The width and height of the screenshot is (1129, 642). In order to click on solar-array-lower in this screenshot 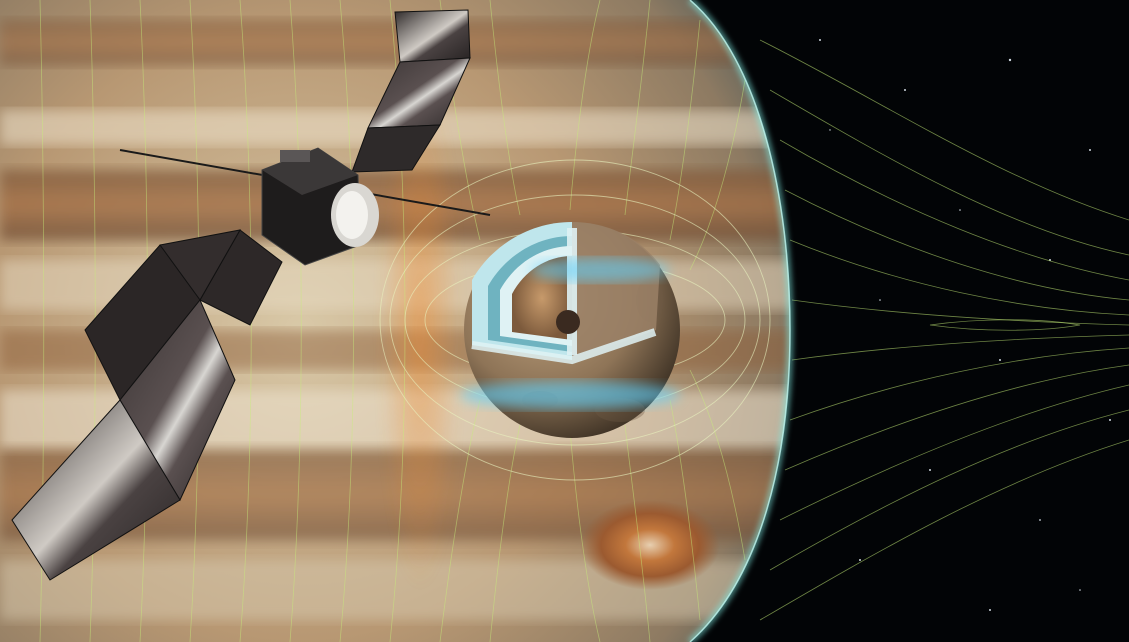, I will do `click(147, 405)`.